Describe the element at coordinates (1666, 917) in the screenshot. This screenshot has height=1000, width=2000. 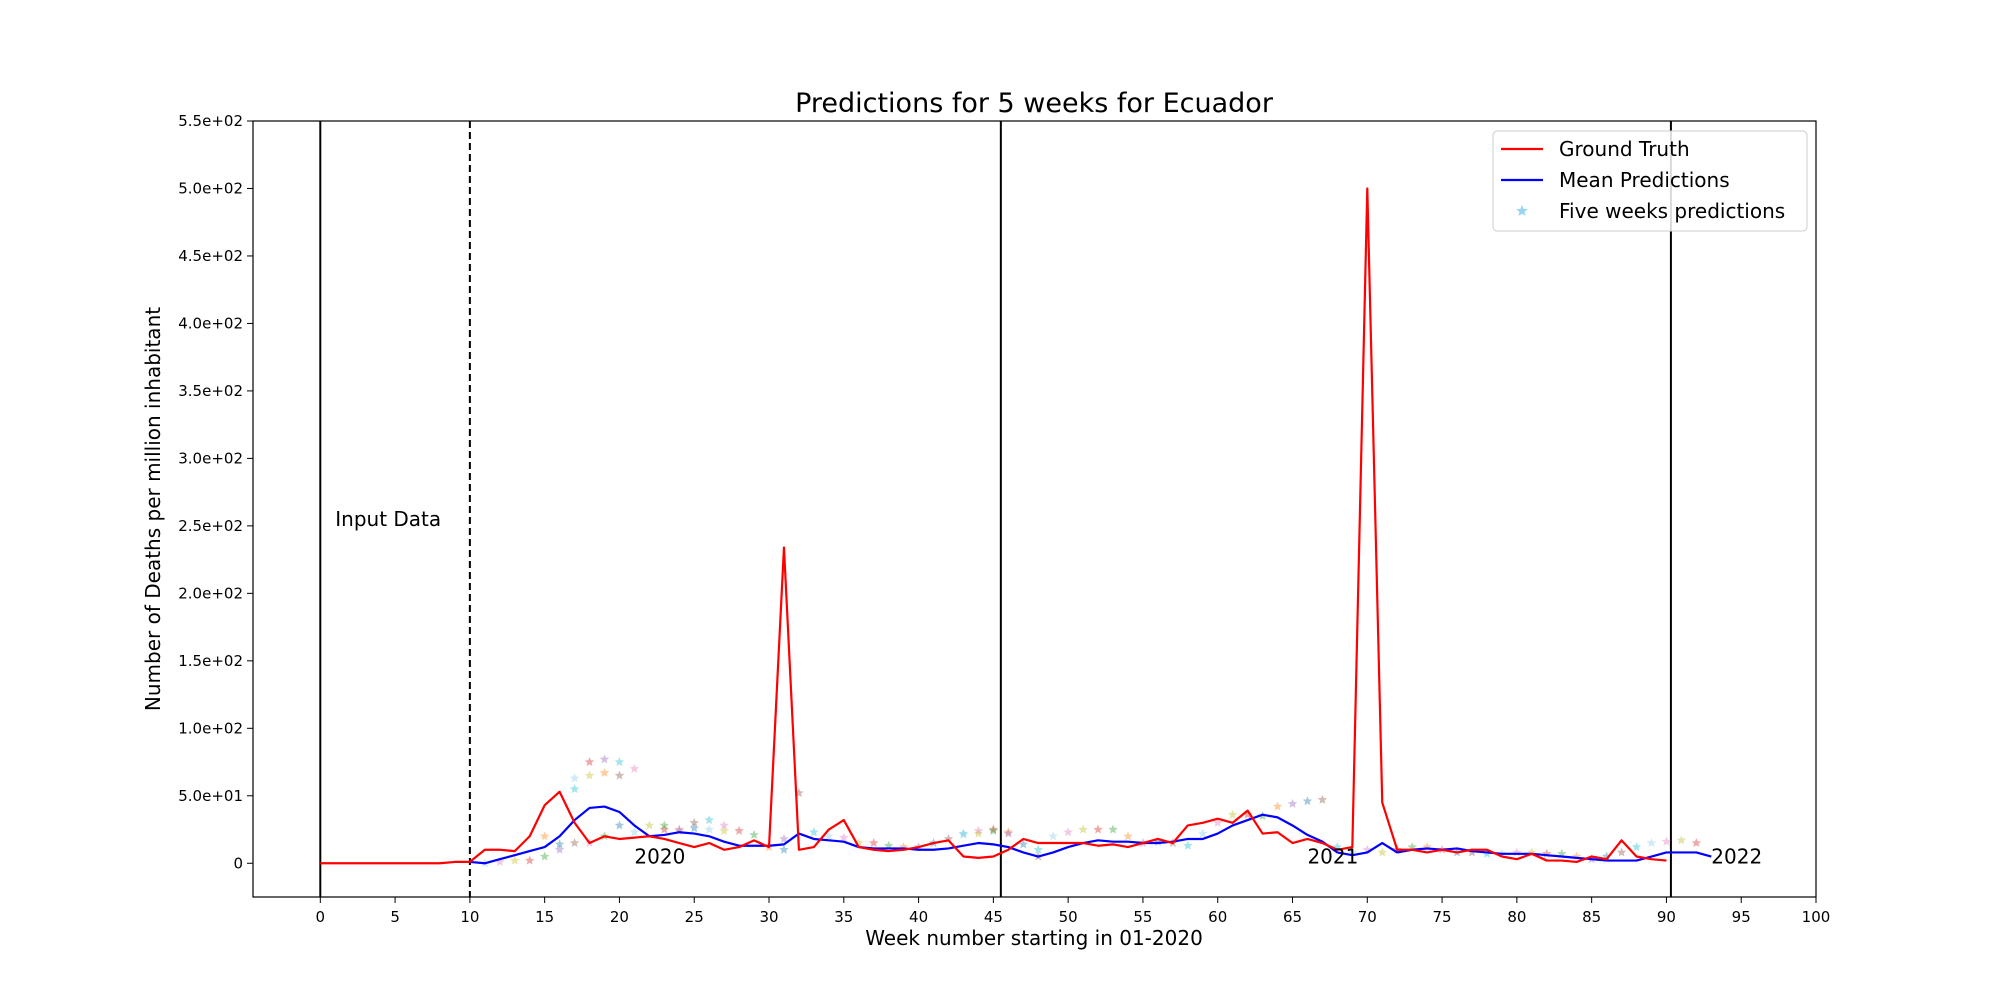
I see `x-tick-label: 90` at that location.